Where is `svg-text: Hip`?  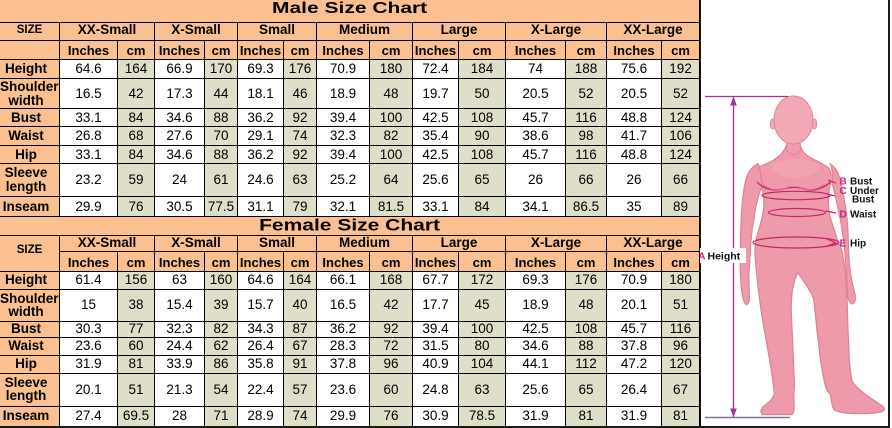 svg-text: Hip is located at coordinates (858, 244).